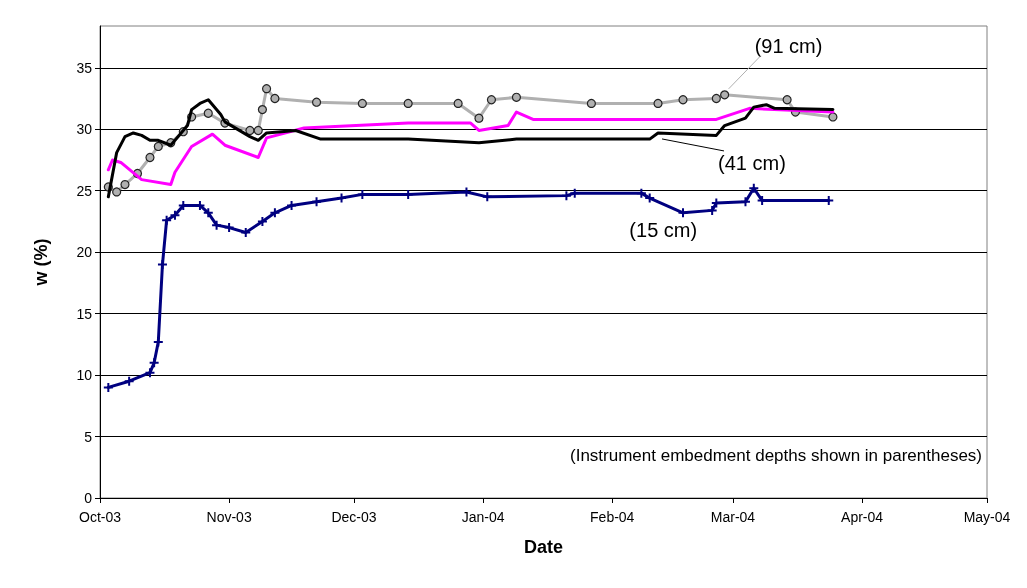 This screenshot has width=1027, height=588. Describe the element at coordinates (987, 517) in the screenshot. I see `x-tick-label: May-04` at that location.